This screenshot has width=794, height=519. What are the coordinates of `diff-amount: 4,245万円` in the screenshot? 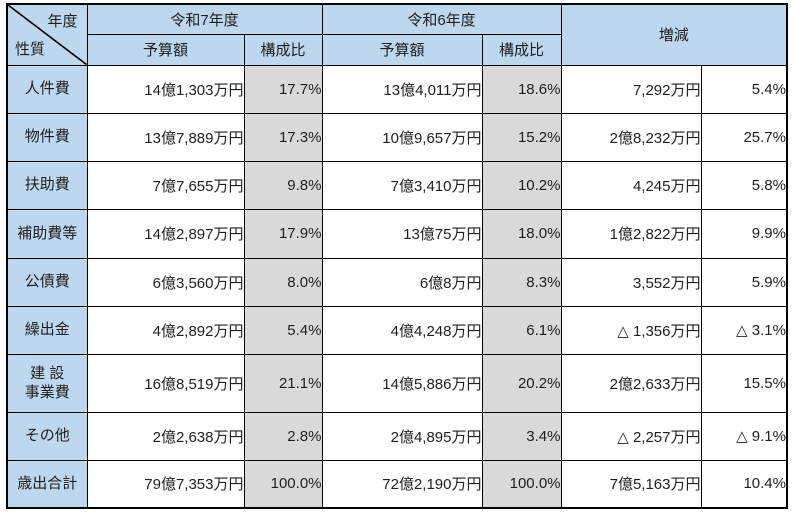 It's located at (631, 185).